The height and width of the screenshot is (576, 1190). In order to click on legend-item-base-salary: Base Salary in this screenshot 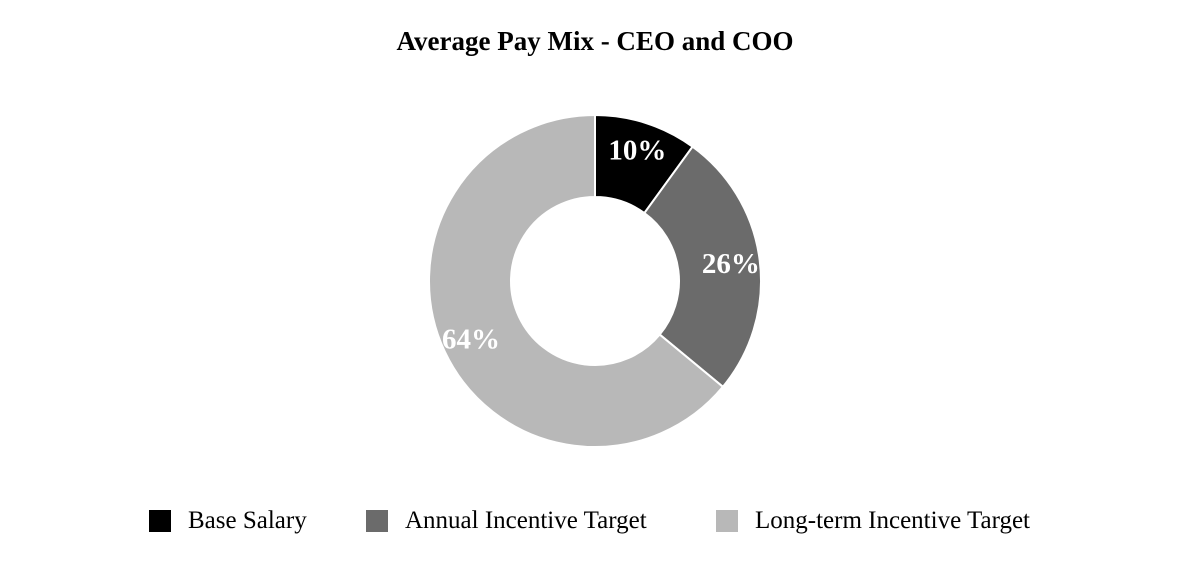, I will do `click(228, 521)`.